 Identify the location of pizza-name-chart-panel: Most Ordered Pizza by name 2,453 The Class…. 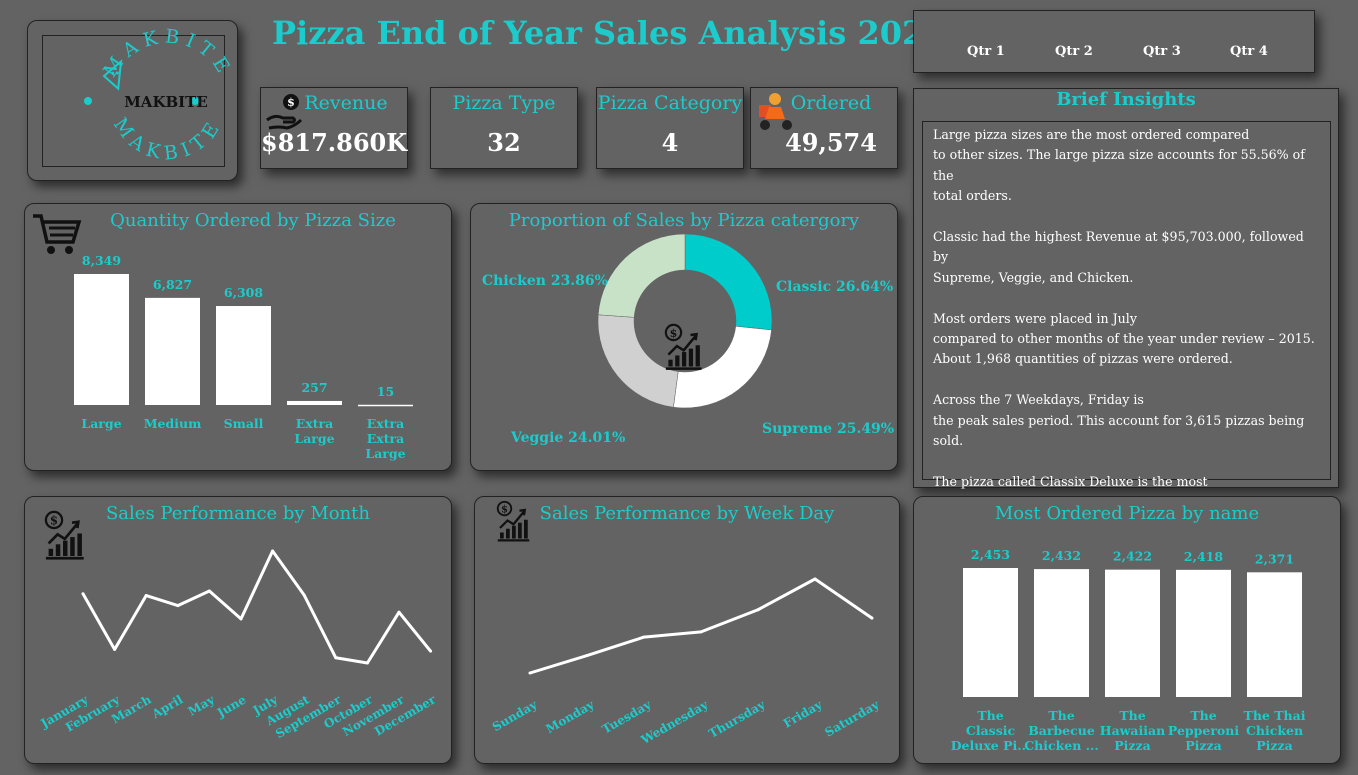
(1127, 630).